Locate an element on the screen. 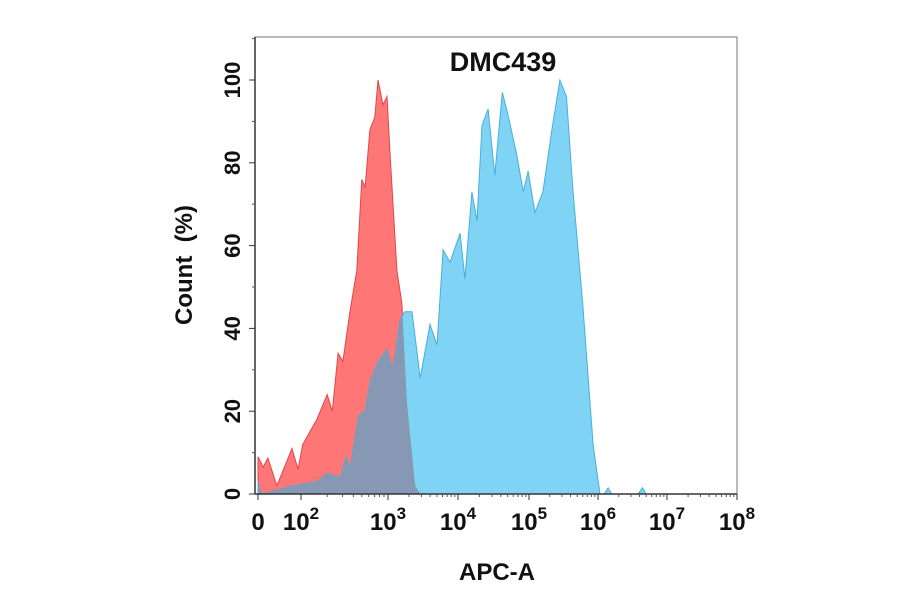 The width and height of the screenshot is (900, 599). y-tick-label: 80 is located at coordinates (232, 163).